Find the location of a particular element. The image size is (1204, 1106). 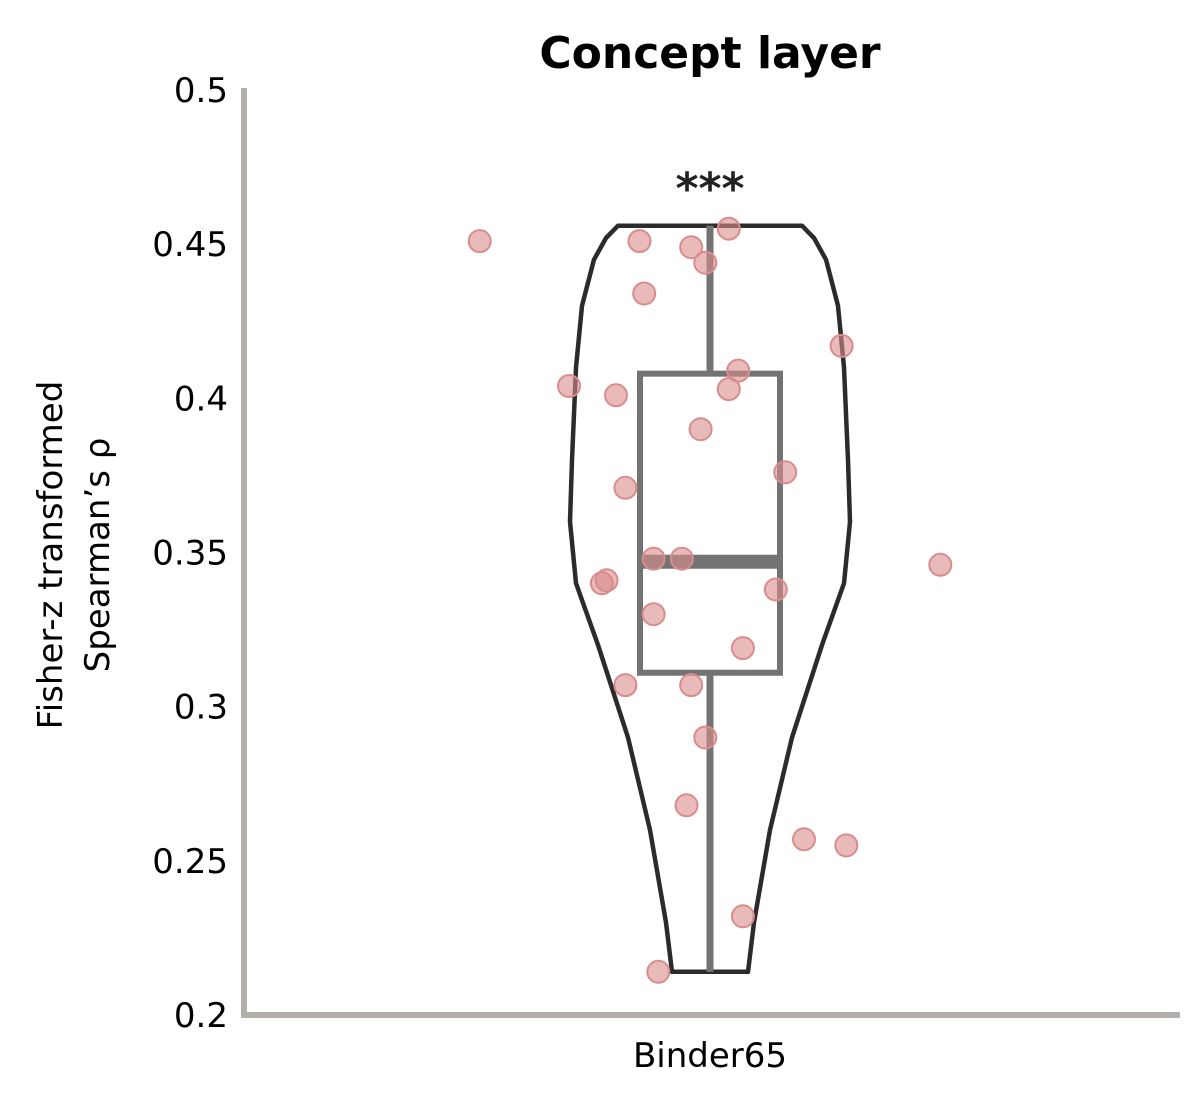

significance-marker: *** is located at coordinates (709, 189).